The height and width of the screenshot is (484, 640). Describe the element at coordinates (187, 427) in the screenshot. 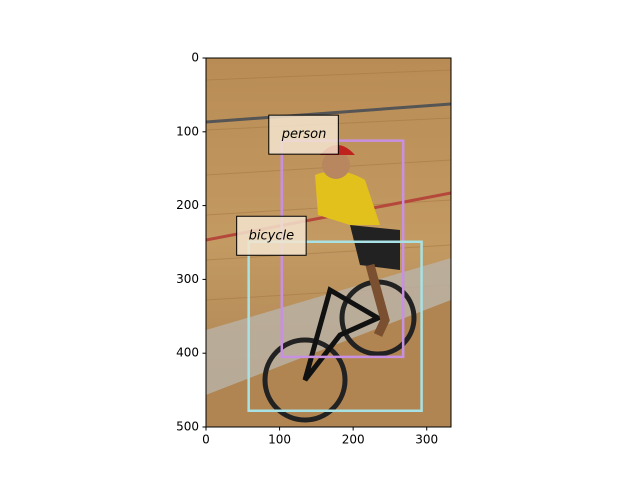

I see `y-tick-label: 500` at that location.